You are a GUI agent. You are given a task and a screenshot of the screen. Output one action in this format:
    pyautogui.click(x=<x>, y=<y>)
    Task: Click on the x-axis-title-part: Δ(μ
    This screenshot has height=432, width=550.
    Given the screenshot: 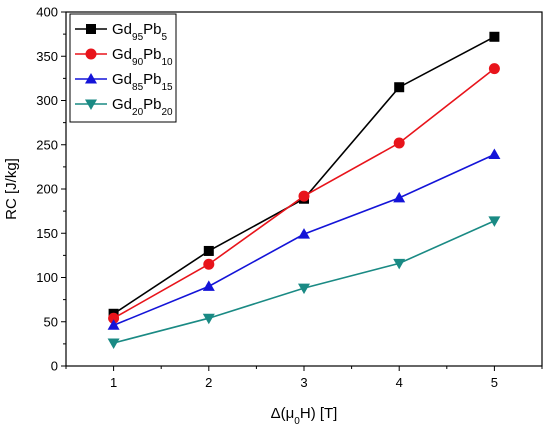 What is the action you would take?
    pyautogui.click(x=283, y=413)
    